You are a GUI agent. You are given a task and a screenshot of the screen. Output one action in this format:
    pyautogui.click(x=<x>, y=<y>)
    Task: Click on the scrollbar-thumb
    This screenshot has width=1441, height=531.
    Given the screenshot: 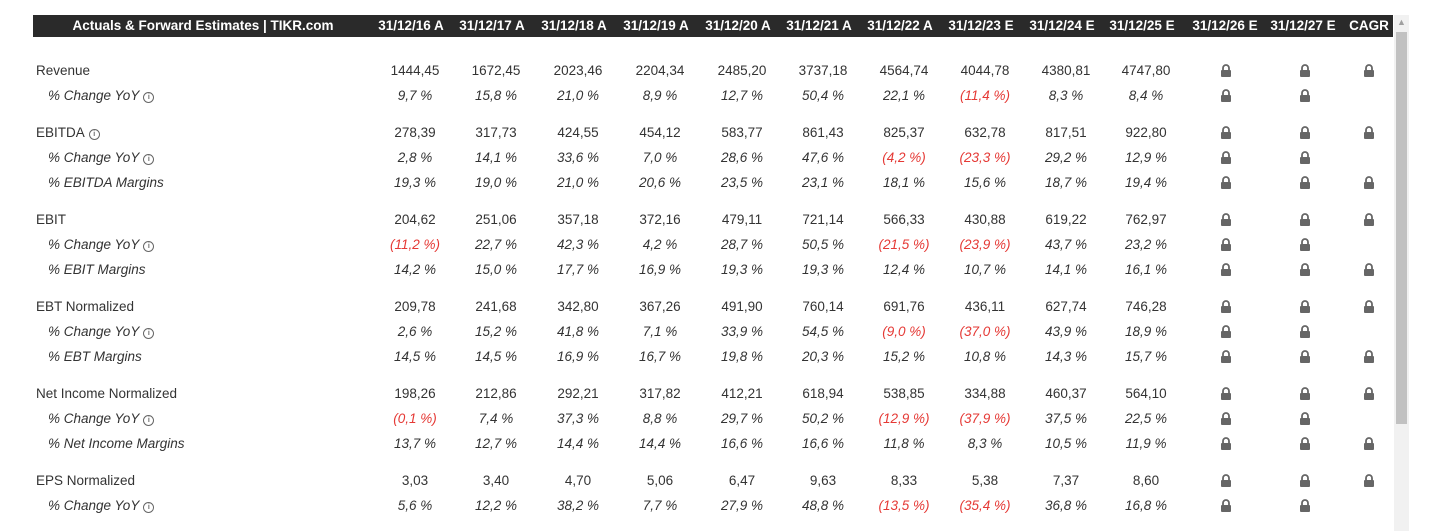 What is the action you would take?
    pyautogui.click(x=1401, y=228)
    